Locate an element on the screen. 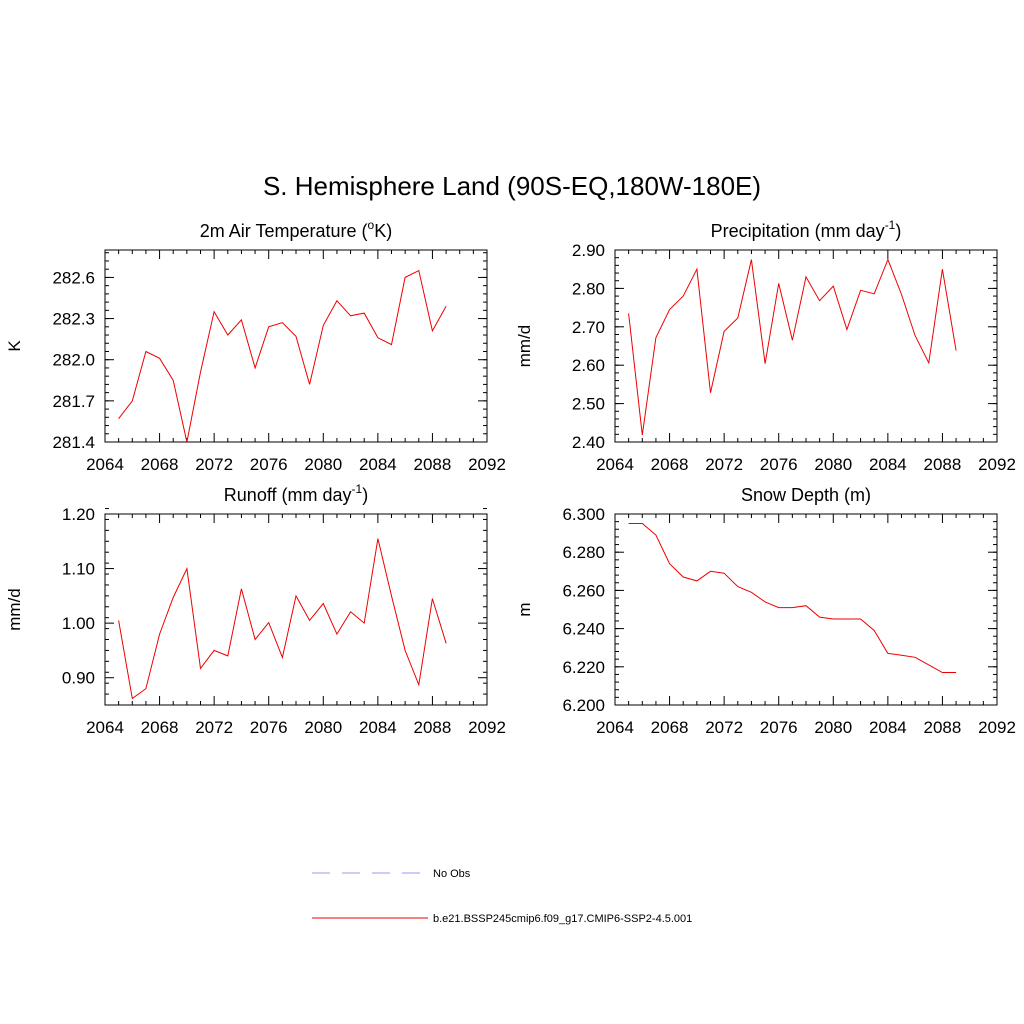  y-tick-label: 0.90 is located at coordinates (78, 678).